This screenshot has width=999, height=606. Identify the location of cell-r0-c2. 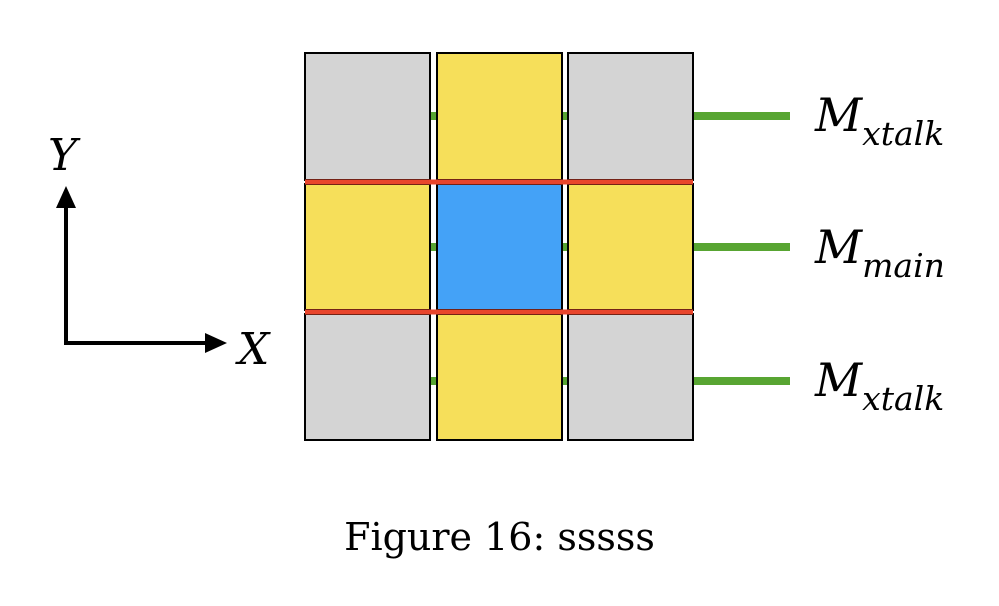
(630, 116).